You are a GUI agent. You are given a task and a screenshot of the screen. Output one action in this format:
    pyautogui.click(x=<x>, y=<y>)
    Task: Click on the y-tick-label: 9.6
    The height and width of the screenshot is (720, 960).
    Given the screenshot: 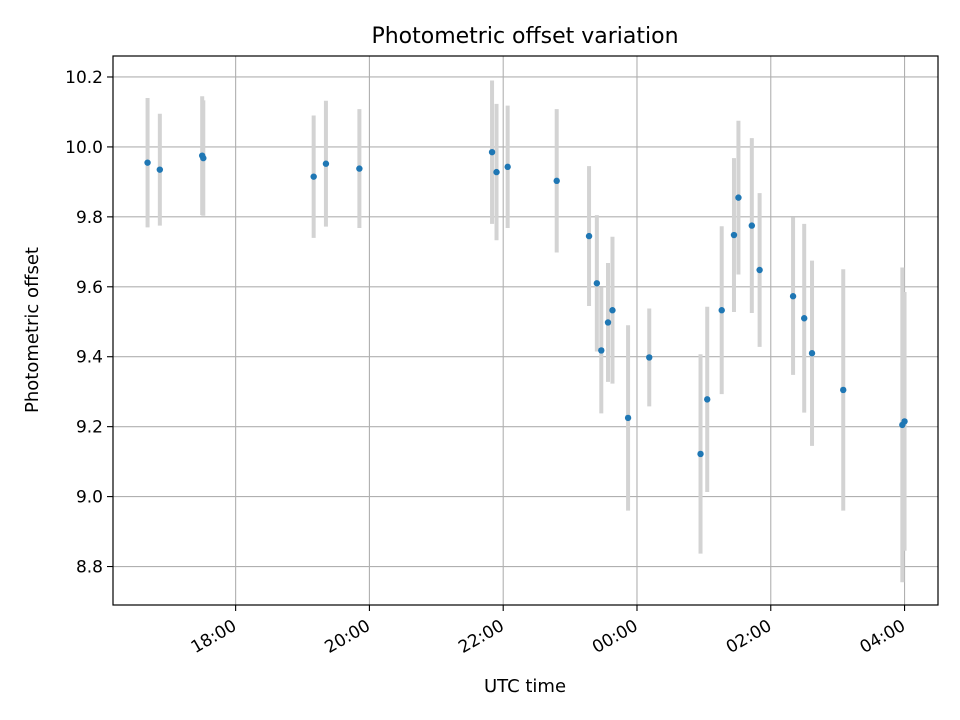 What is the action you would take?
    pyautogui.click(x=89, y=288)
    